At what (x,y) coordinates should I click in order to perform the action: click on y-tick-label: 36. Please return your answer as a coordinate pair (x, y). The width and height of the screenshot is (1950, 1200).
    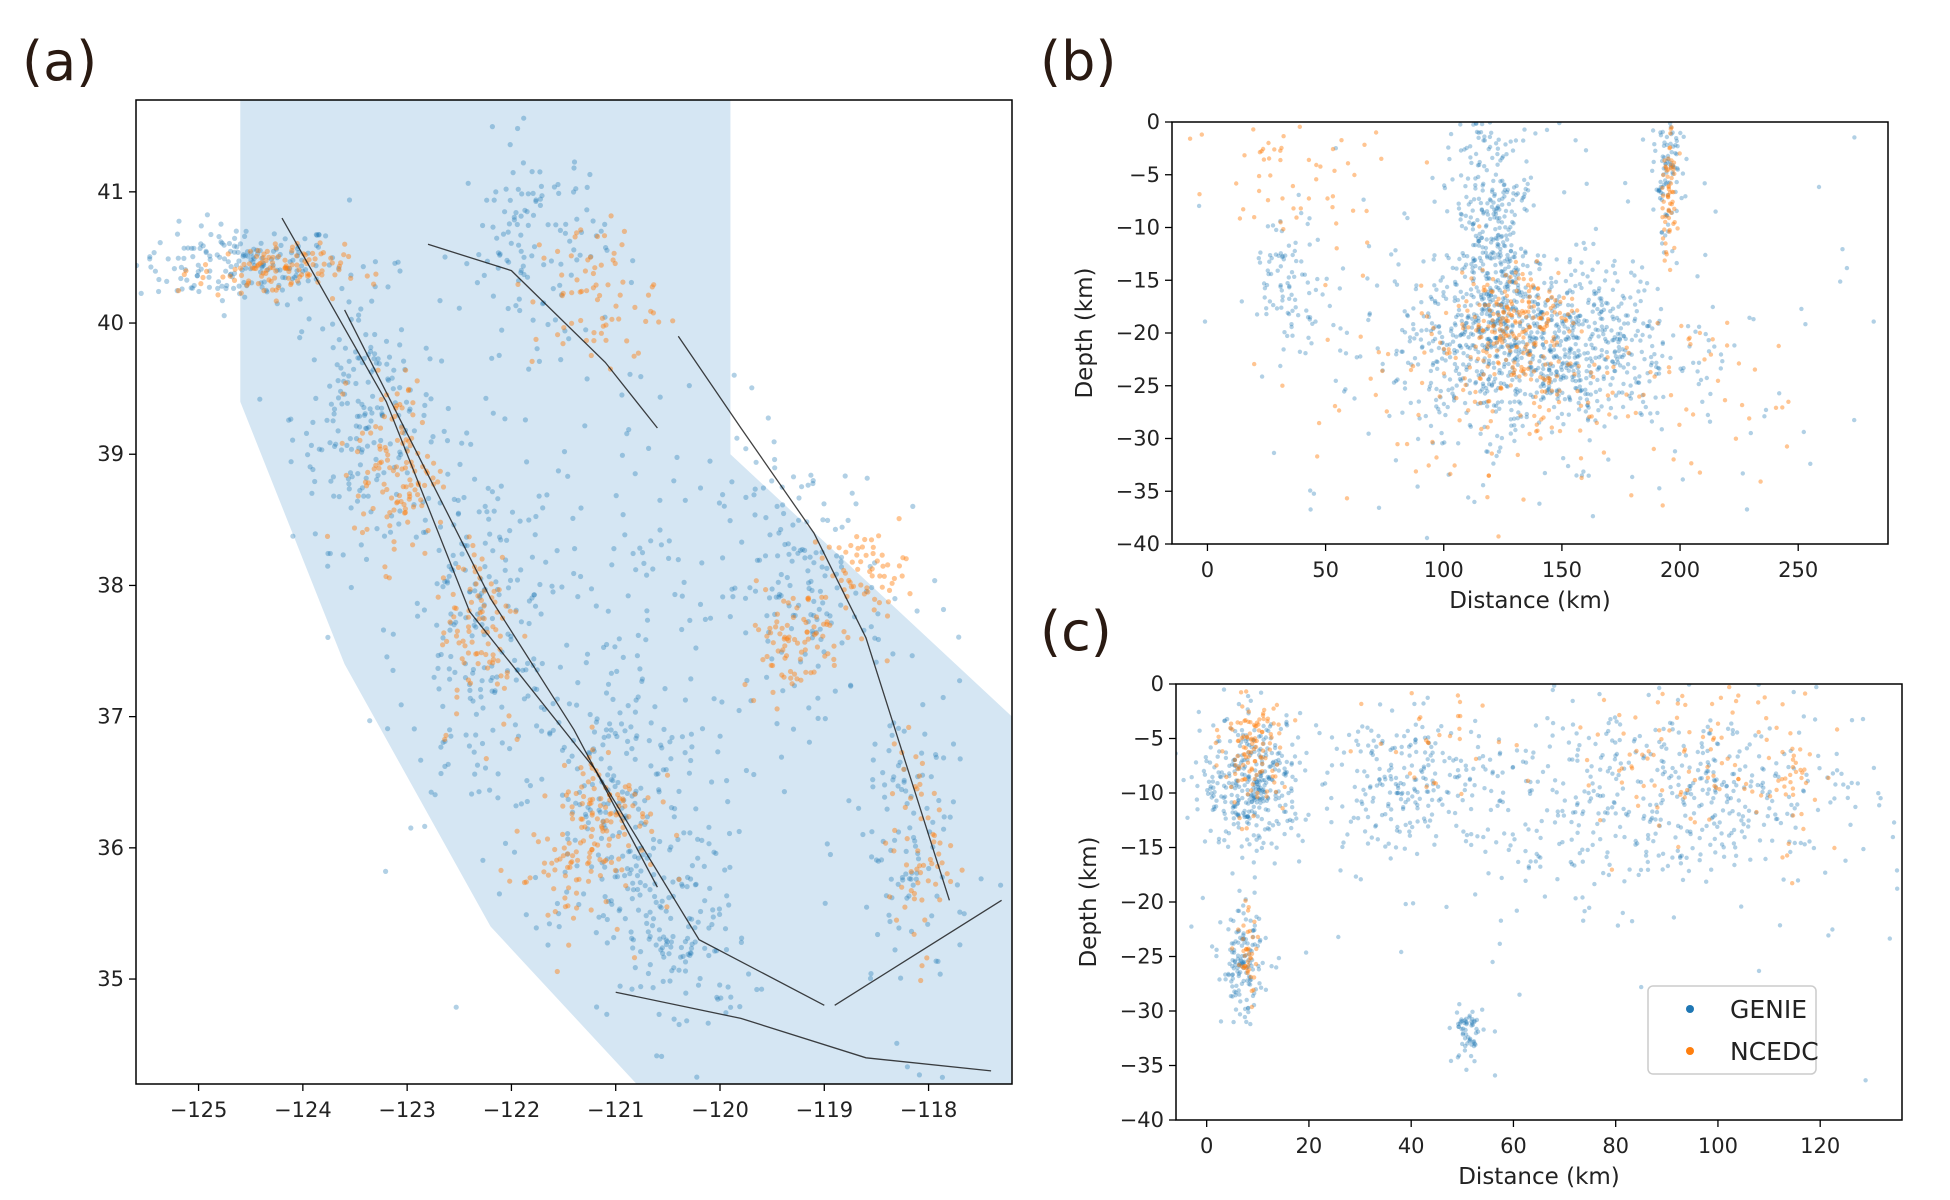
    Looking at the image, I should click on (110, 848).